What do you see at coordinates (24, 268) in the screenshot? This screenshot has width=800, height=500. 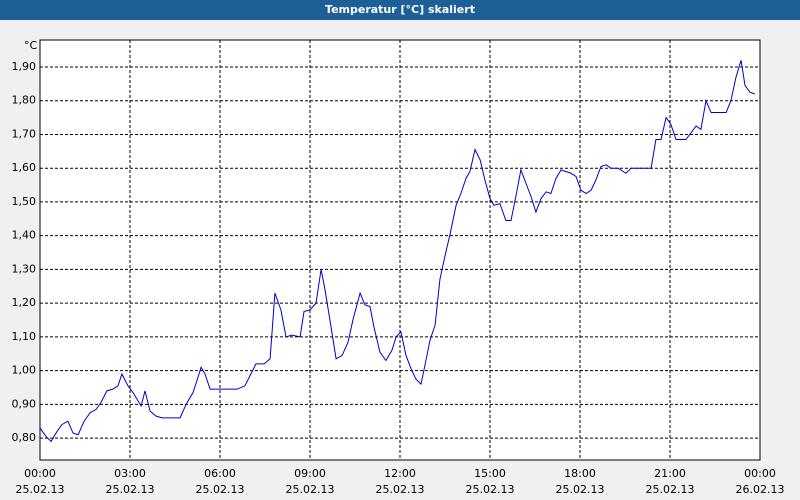 I see `y-tick-label: 1,30` at bounding box center [24, 268].